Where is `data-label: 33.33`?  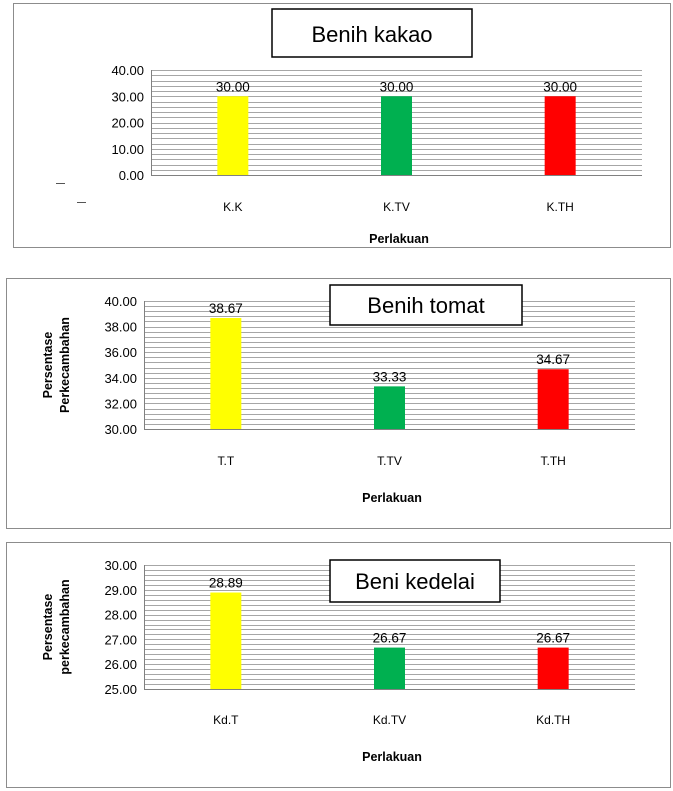 data-label: 33.33 is located at coordinates (390, 376).